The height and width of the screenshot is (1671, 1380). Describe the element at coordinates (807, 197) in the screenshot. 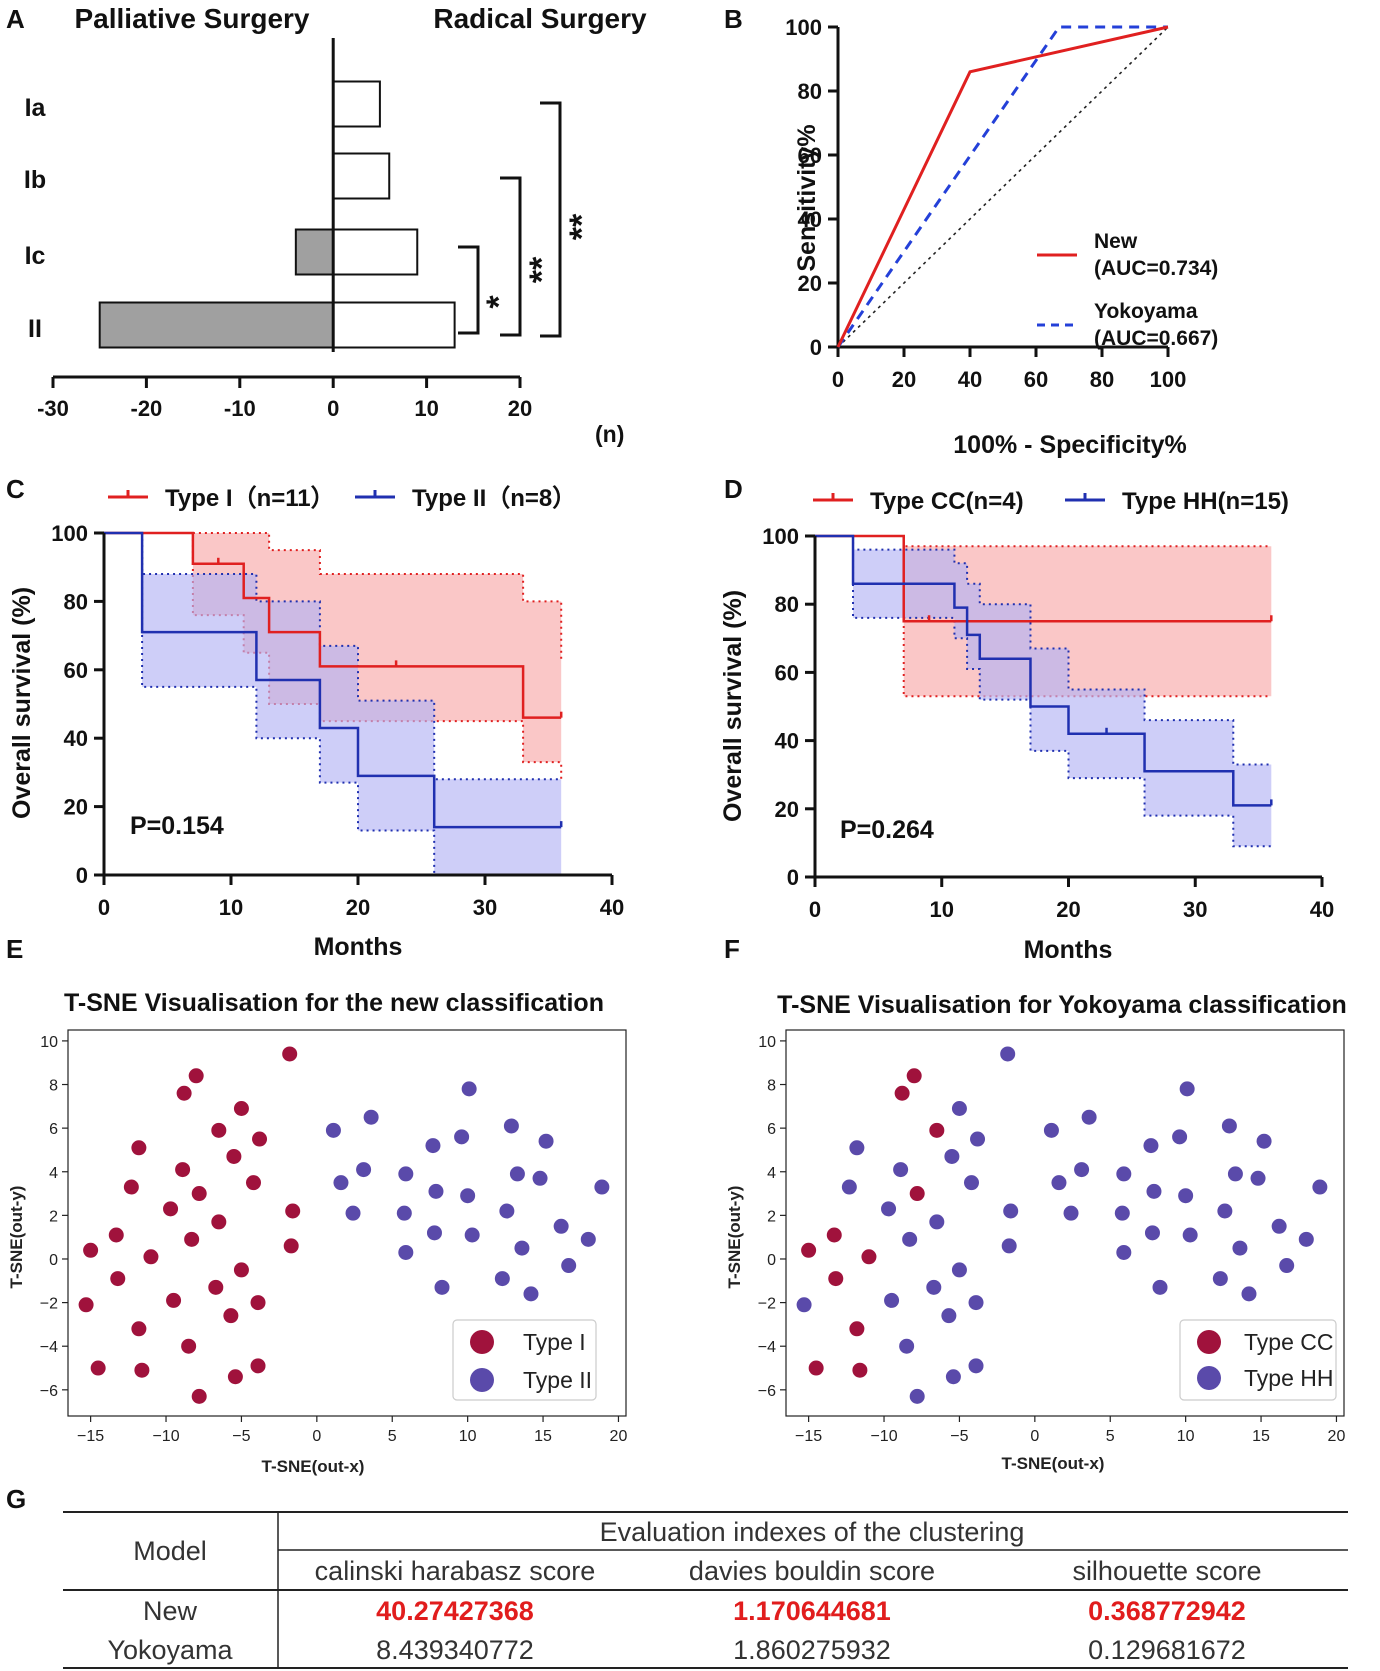

I see `panel-b-y-label: Sensitivity%` at that location.